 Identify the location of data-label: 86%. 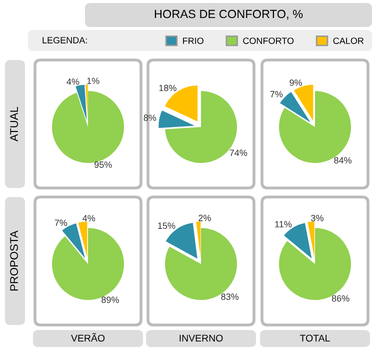
(341, 298).